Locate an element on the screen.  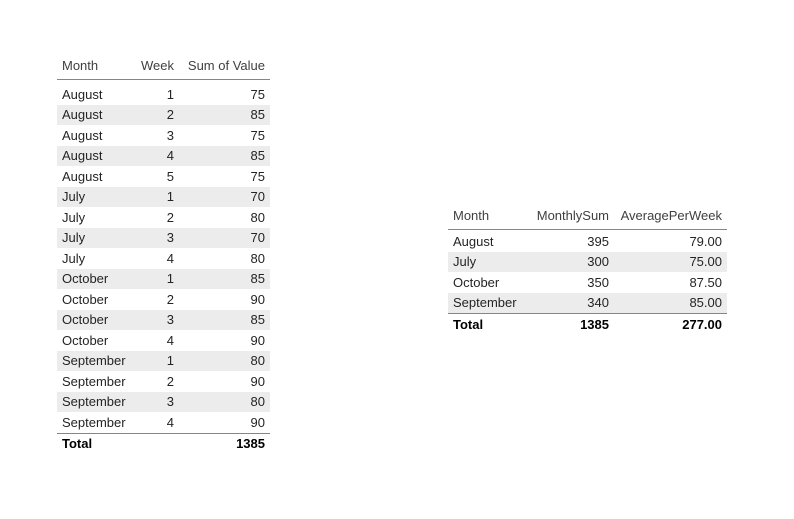
cell-monthly-sum: 300 is located at coordinates (571, 261).